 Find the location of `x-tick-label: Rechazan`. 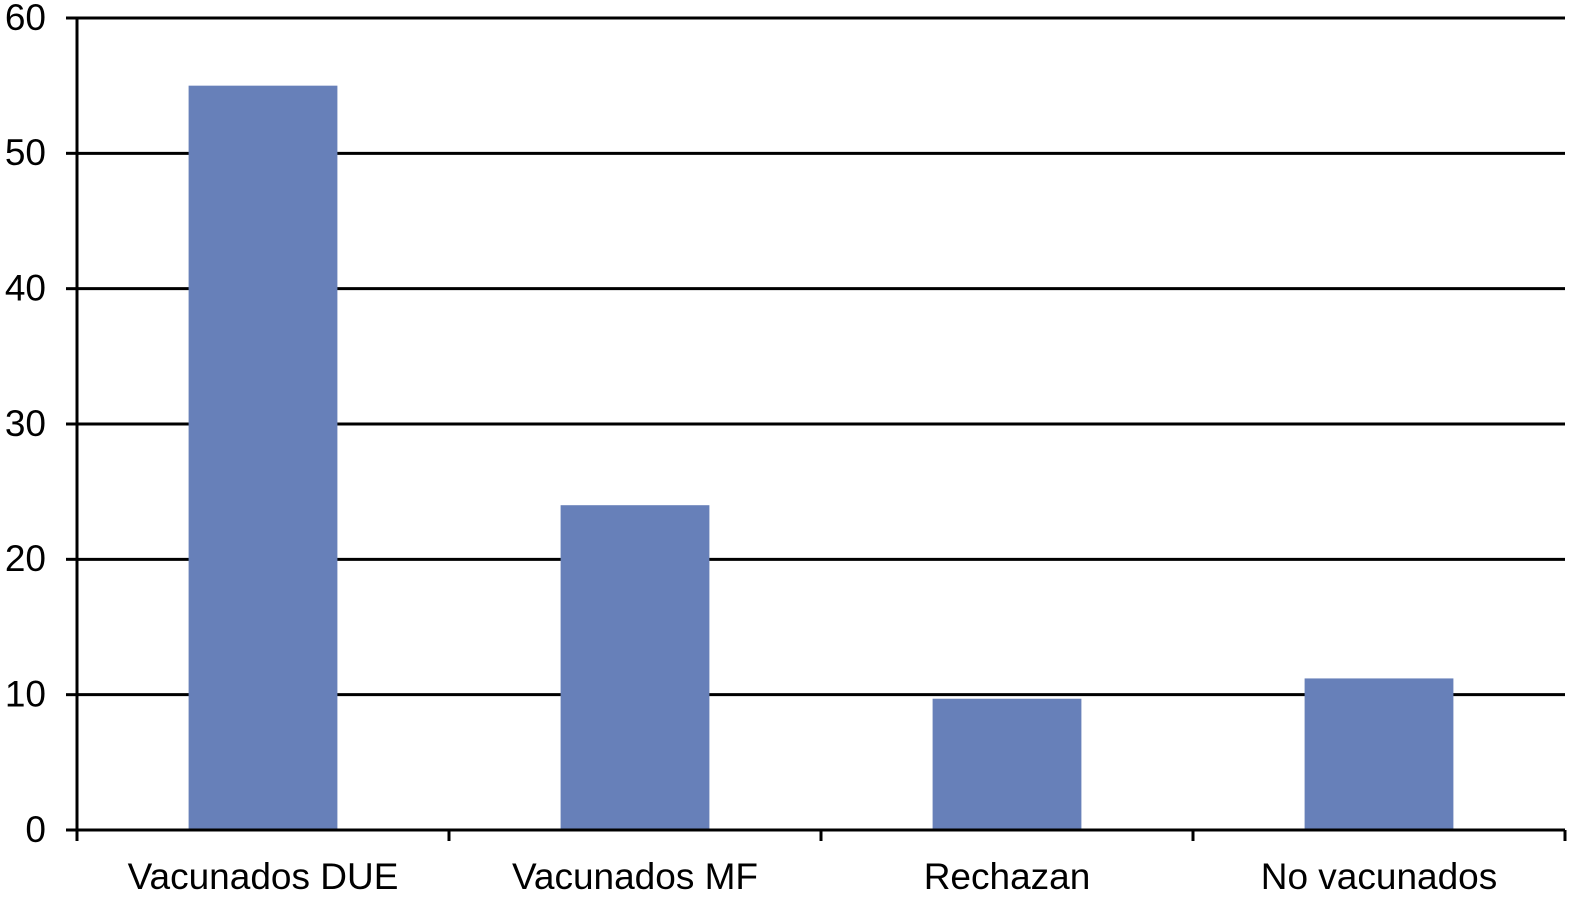

x-tick-label: Rechazan is located at coordinates (1007, 876).